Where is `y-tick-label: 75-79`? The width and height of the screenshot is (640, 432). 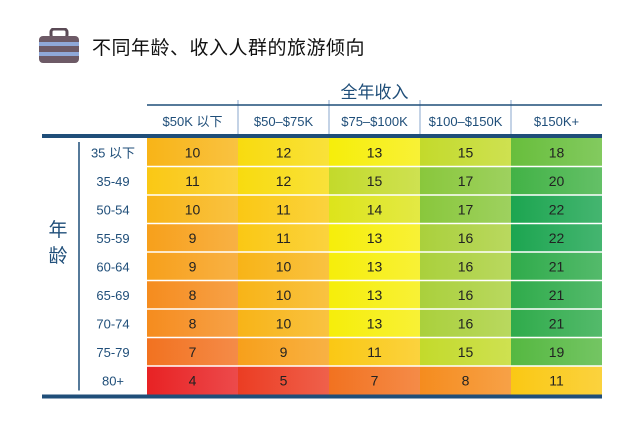 y-tick-label: 75-79 is located at coordinates (112, 352).